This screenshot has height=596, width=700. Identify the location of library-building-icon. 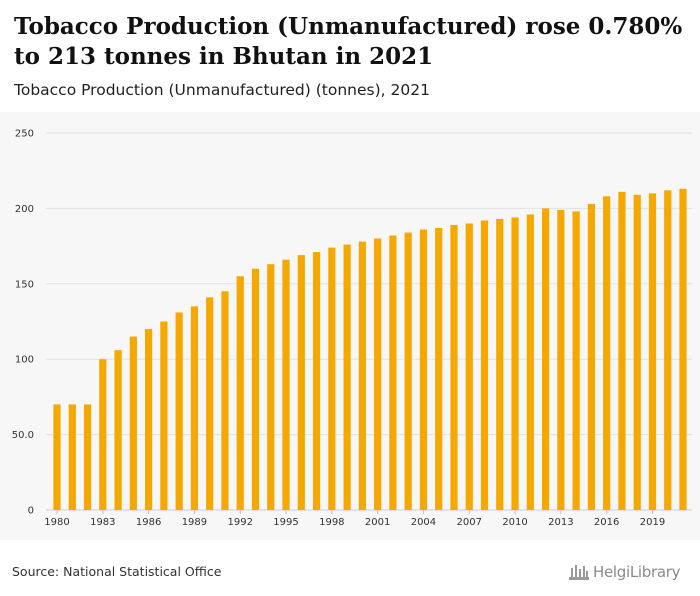
(579, 572).